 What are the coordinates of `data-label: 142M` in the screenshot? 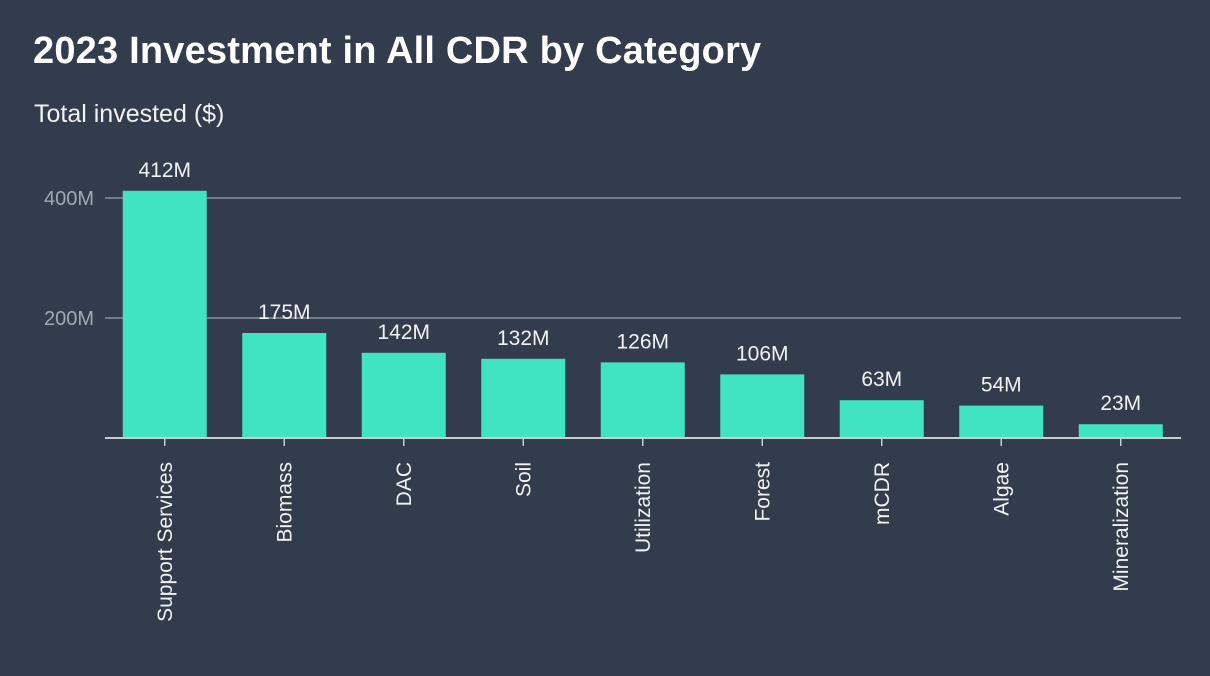 It's located at (403, 332).